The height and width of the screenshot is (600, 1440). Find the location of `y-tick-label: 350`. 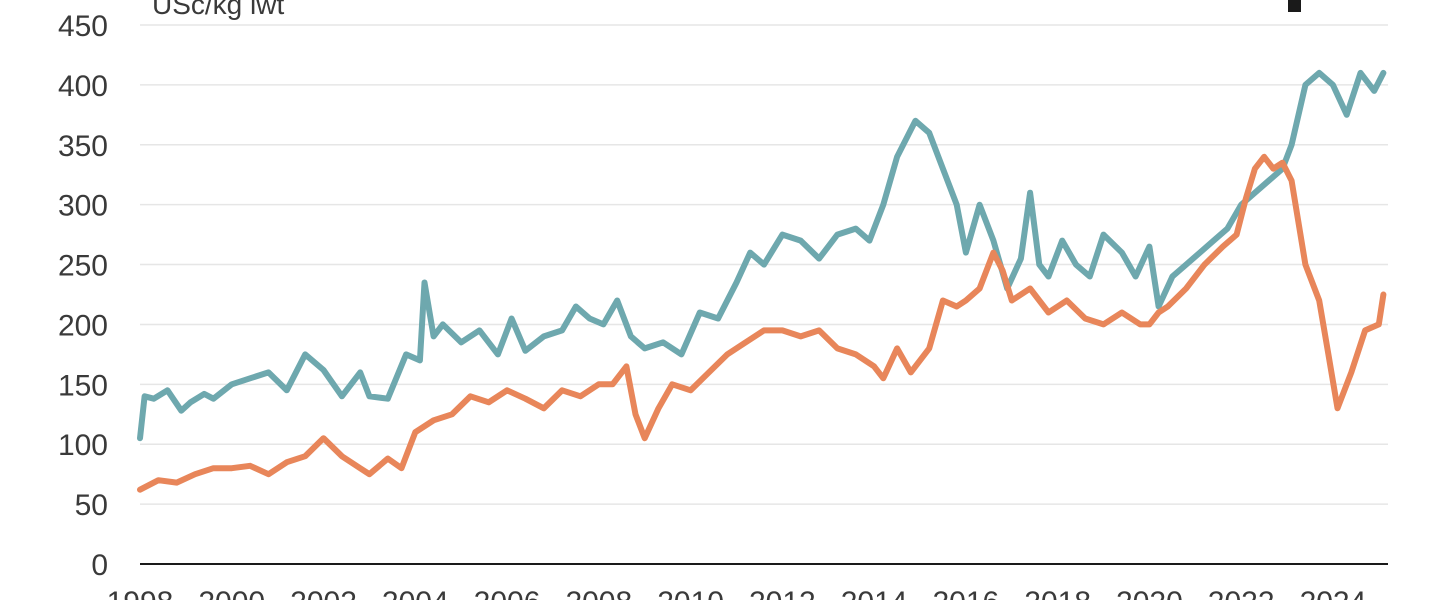

y-tick-label: 350 is located at coordinates (83, 146).